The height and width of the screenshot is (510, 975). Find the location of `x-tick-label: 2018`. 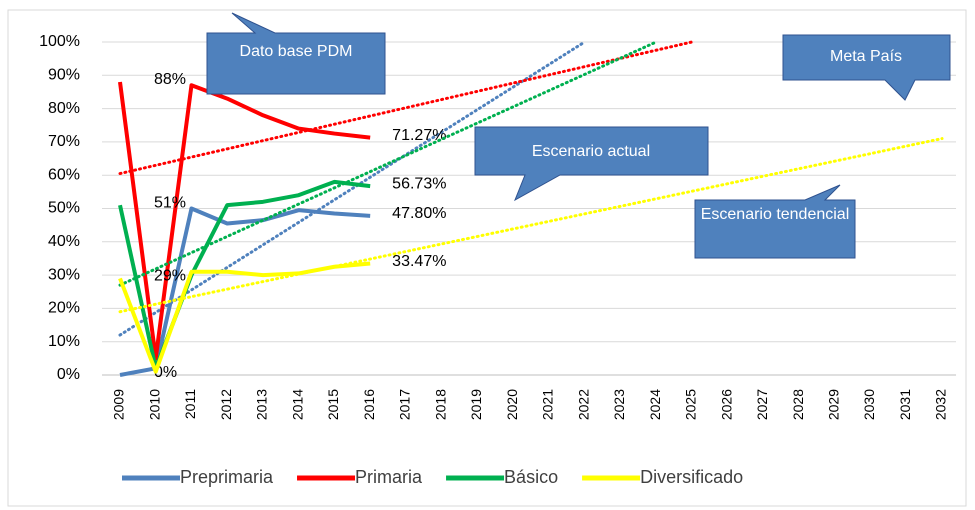

x-tick-label: 2018 is located at coordinates (440, 404).